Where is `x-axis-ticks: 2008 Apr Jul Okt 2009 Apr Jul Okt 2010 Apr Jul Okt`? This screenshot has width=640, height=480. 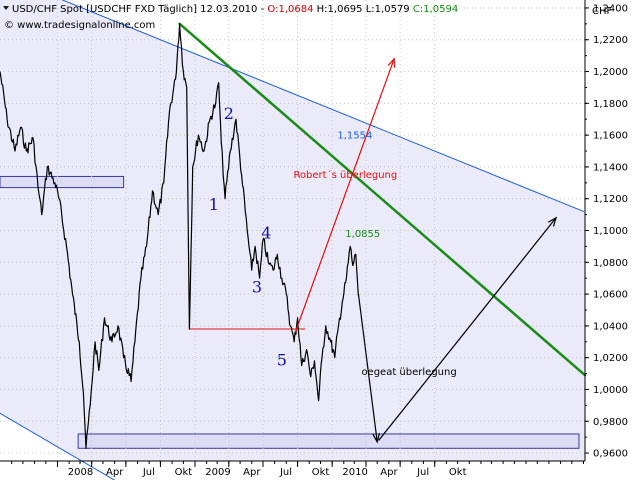
x-axis-ticks: 2008 Apr Jul Okt 2009 Apr Jul Okt 2010 Apr Jul Okt is located at coordinates (297, 469).